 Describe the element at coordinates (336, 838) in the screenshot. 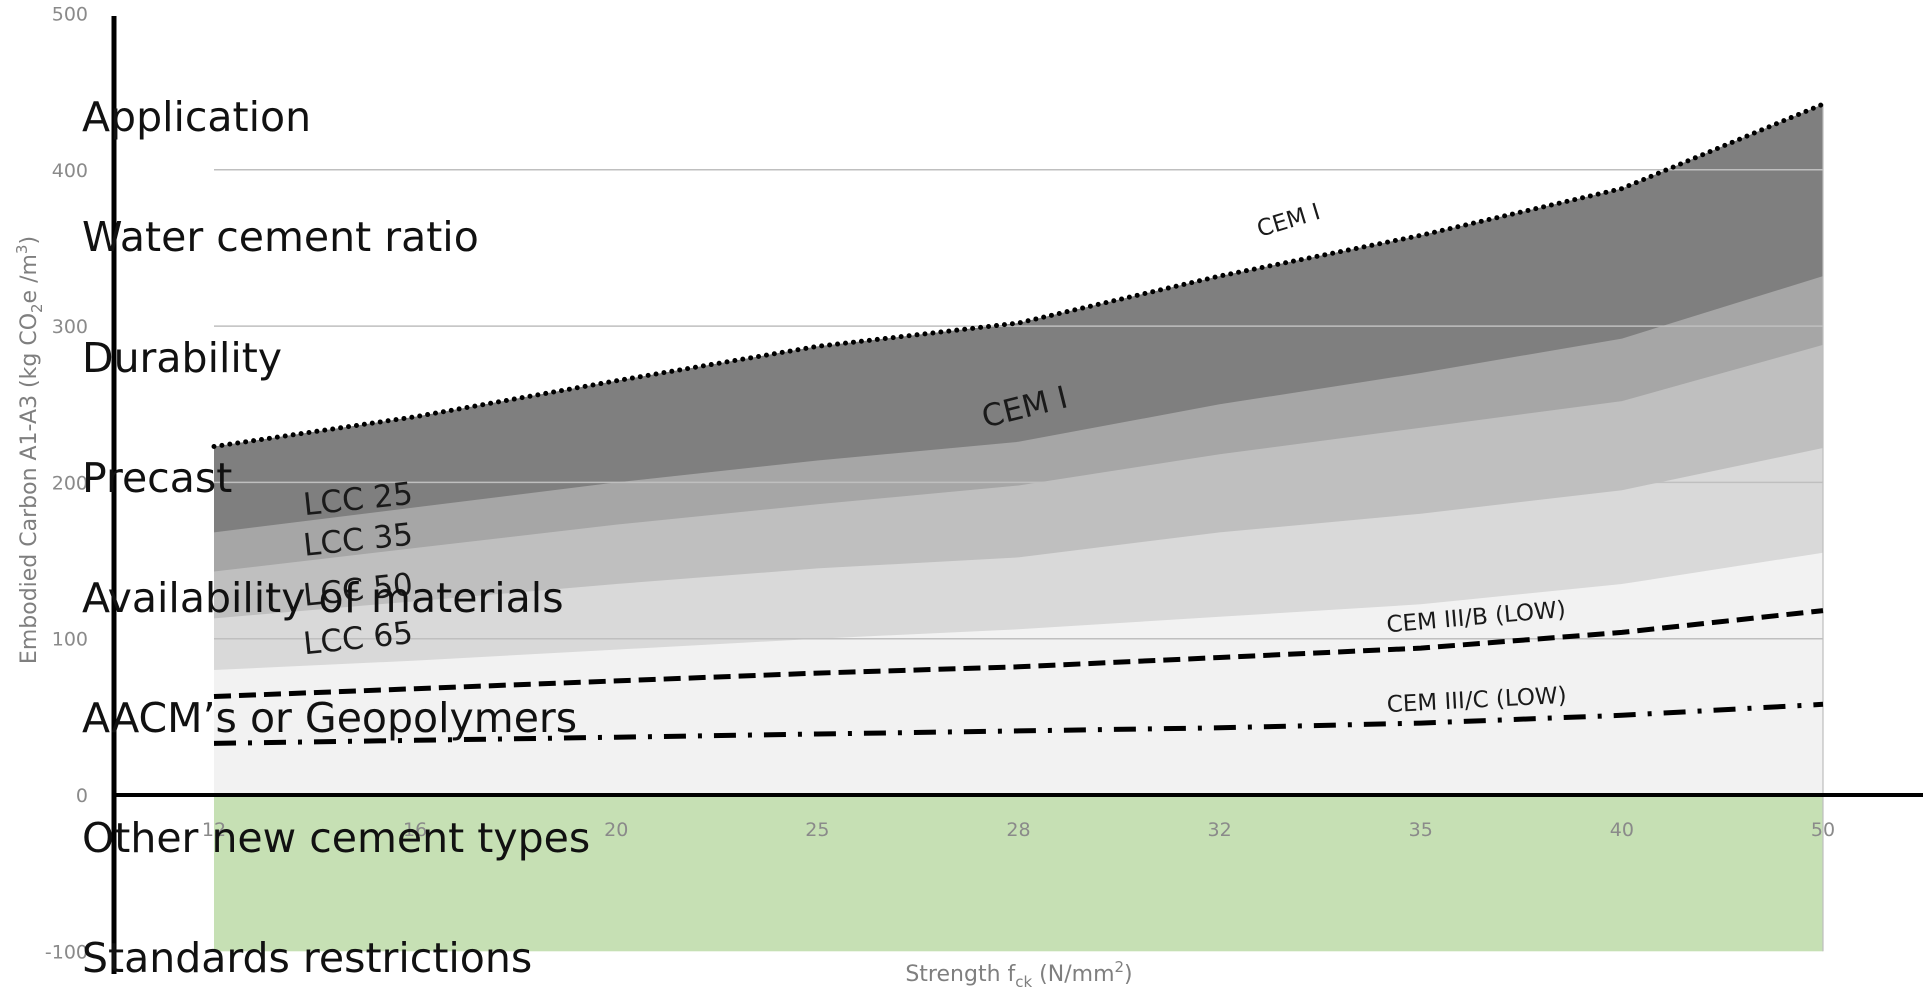

I see `overlay-label-other-new-cement-types: Other new cement types` at that location.